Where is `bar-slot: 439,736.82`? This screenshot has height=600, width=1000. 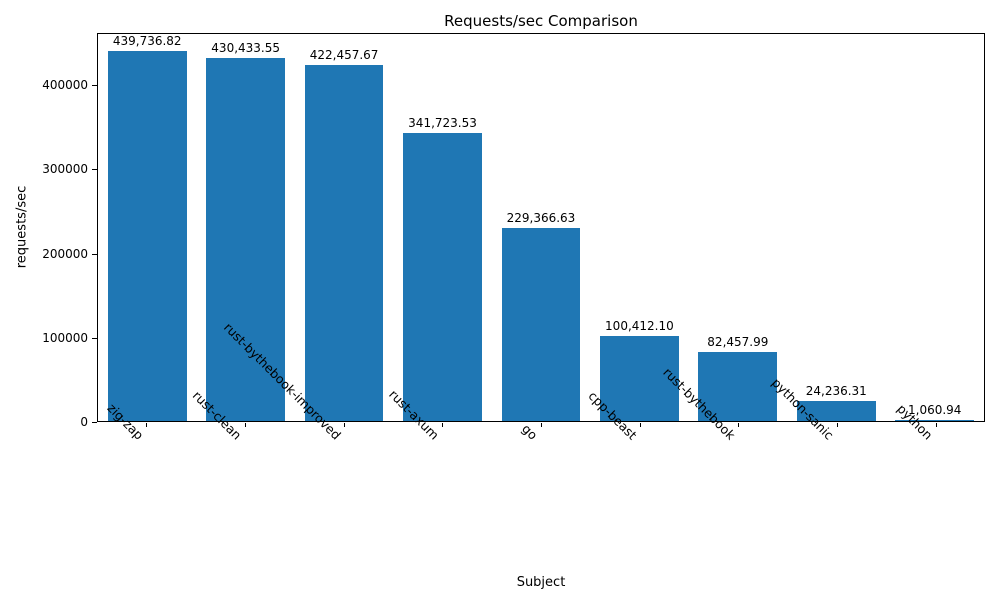 bar-slot: 439,736.82 is located at coordinates (147, 227).